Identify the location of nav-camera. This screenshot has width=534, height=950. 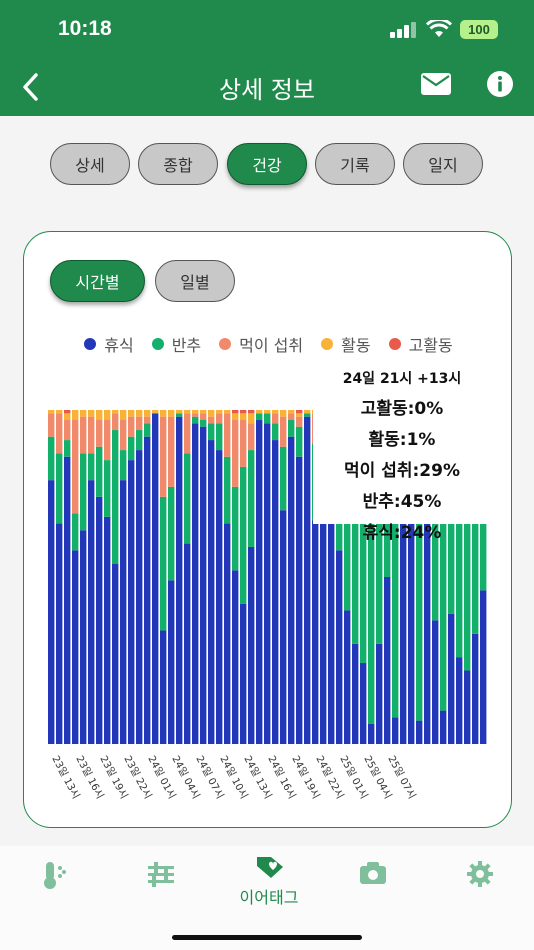
(373, 875).